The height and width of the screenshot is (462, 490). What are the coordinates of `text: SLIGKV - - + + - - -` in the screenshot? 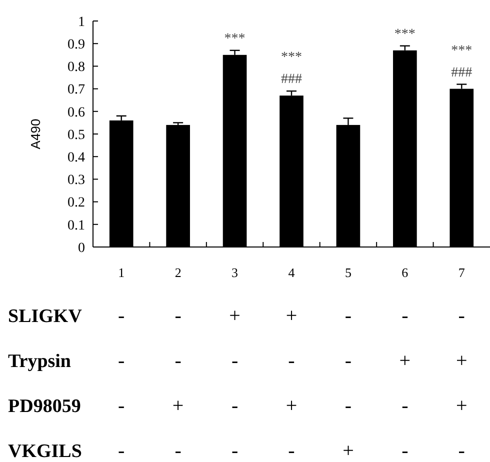 It's located at (236, 316).